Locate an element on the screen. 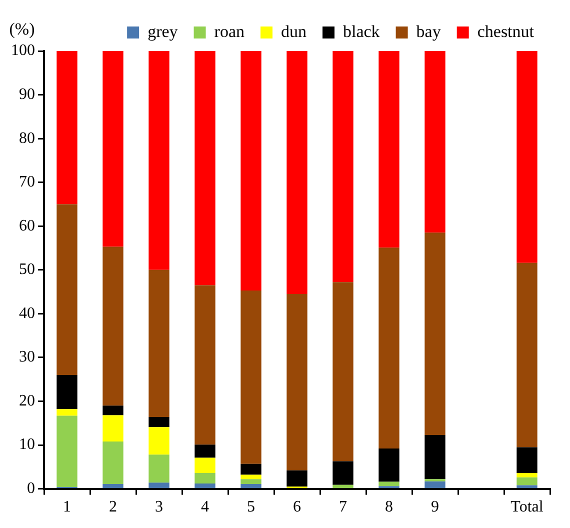  y-tick-label: 90 is located at coordinates (27, 94).